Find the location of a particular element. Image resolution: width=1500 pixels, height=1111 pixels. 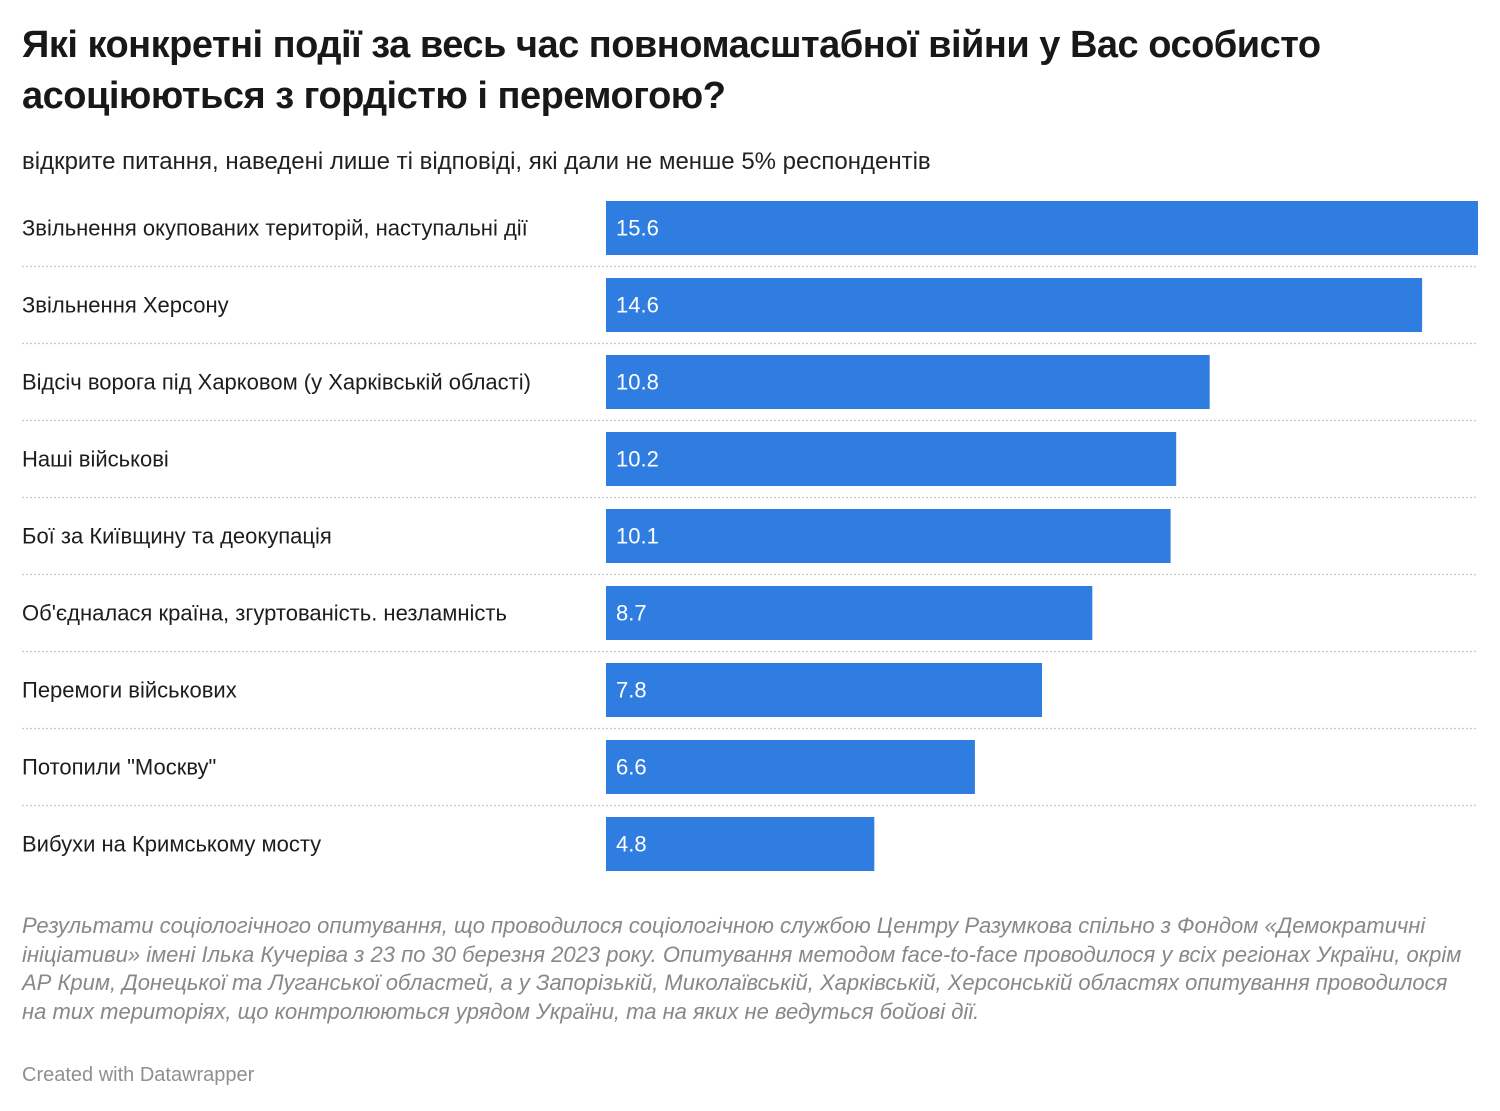

category-label: Потопили "Москву" is located at coordinates (119, 767).